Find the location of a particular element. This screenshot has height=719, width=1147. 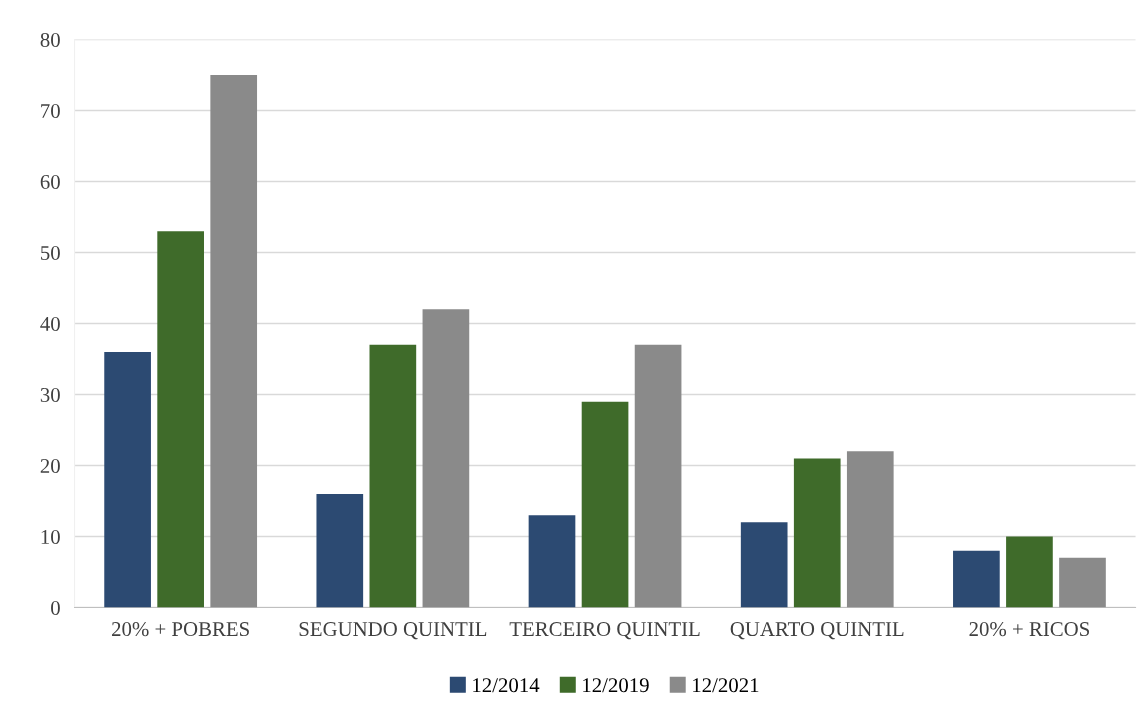

y-tick-label: 30 is located at coordinates (50, 394).